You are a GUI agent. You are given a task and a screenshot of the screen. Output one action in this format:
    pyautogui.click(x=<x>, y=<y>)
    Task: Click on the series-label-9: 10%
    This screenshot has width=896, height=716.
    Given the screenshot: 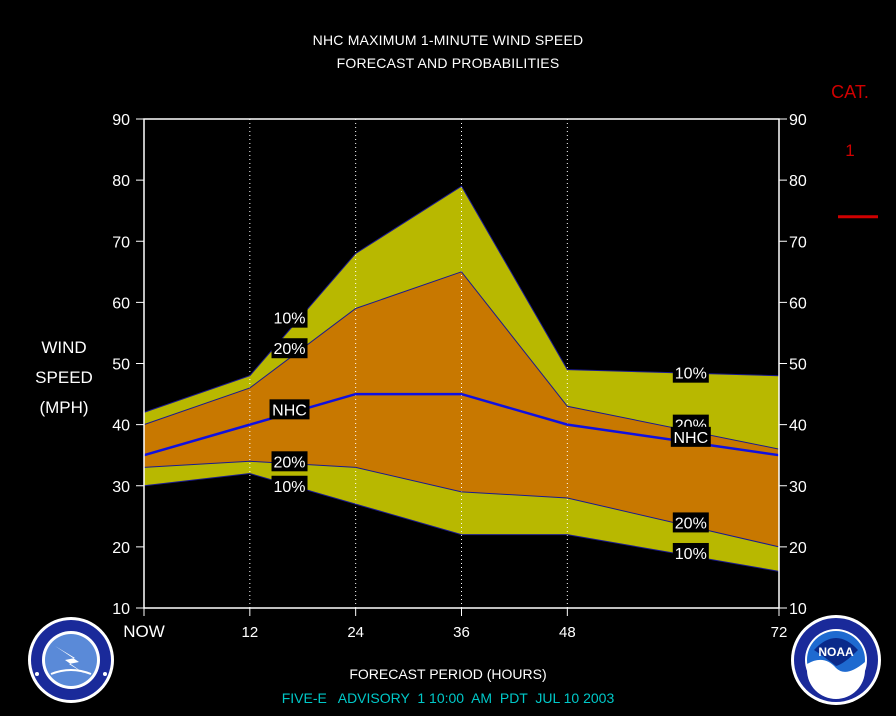 What is the action you would take?
    pyautogui.click(x=691, y=554)
    